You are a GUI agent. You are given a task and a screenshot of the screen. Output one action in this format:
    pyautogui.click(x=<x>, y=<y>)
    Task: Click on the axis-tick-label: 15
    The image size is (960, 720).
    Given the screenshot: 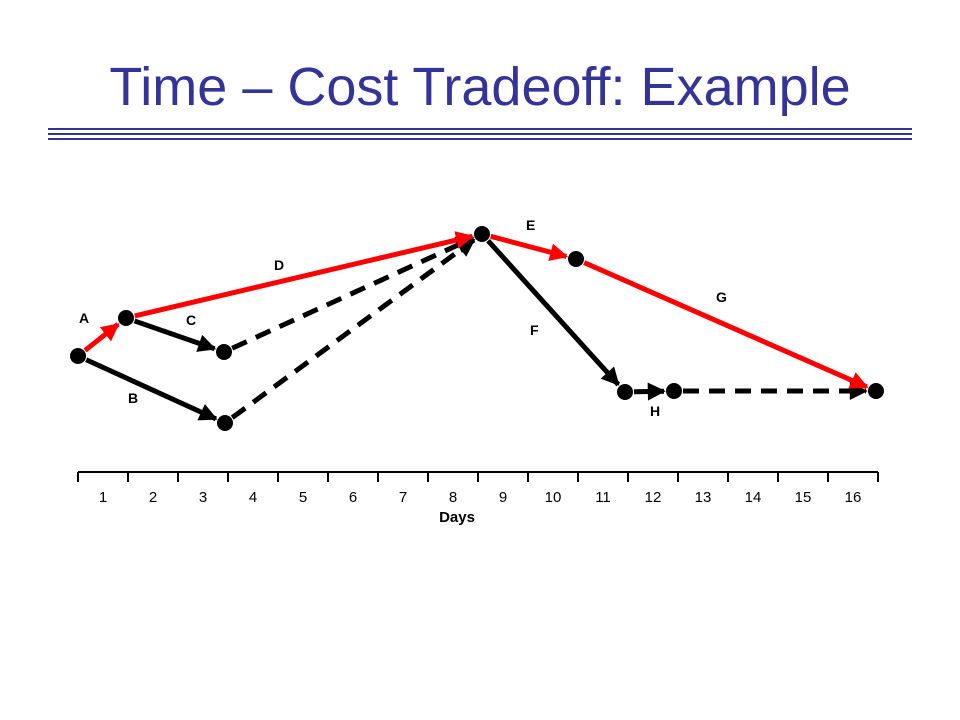 What is the action you would take?
    pyautogui.click(x=803, y=497)
    